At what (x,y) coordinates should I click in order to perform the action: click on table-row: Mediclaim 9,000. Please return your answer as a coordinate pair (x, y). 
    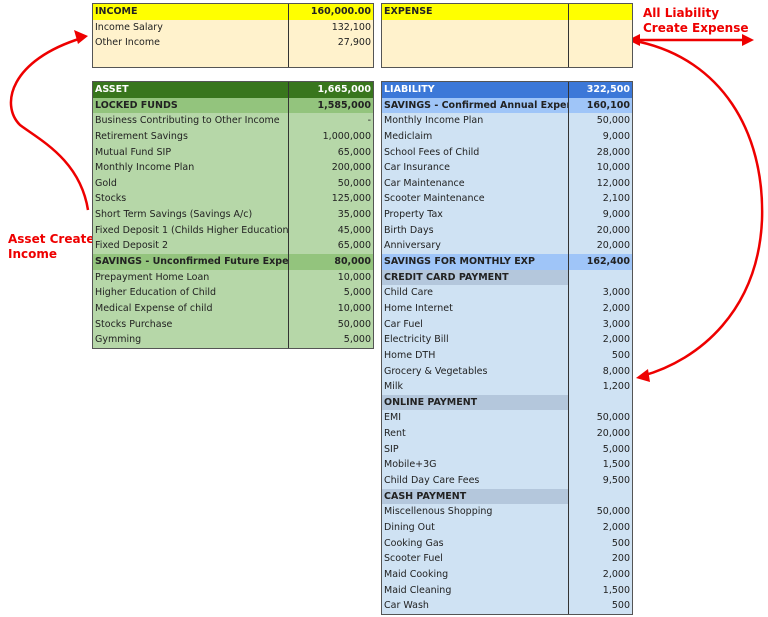
    Looking at the image, I should click on (507, 136).